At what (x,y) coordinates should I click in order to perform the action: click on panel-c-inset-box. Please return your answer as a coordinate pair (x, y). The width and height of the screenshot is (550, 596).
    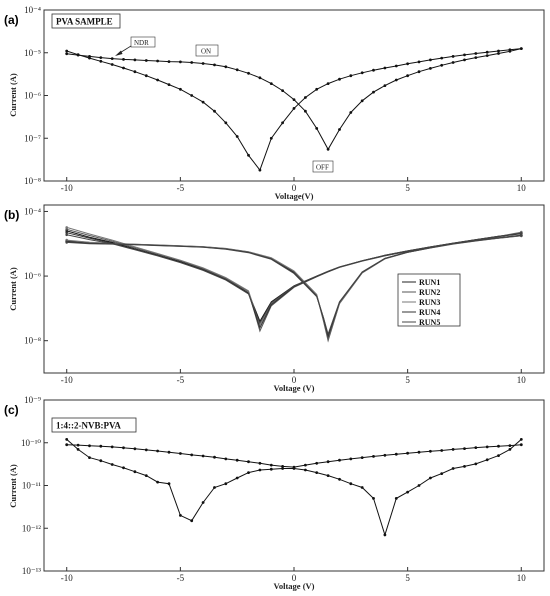
    Looking at the image, I should click on (94, 425).